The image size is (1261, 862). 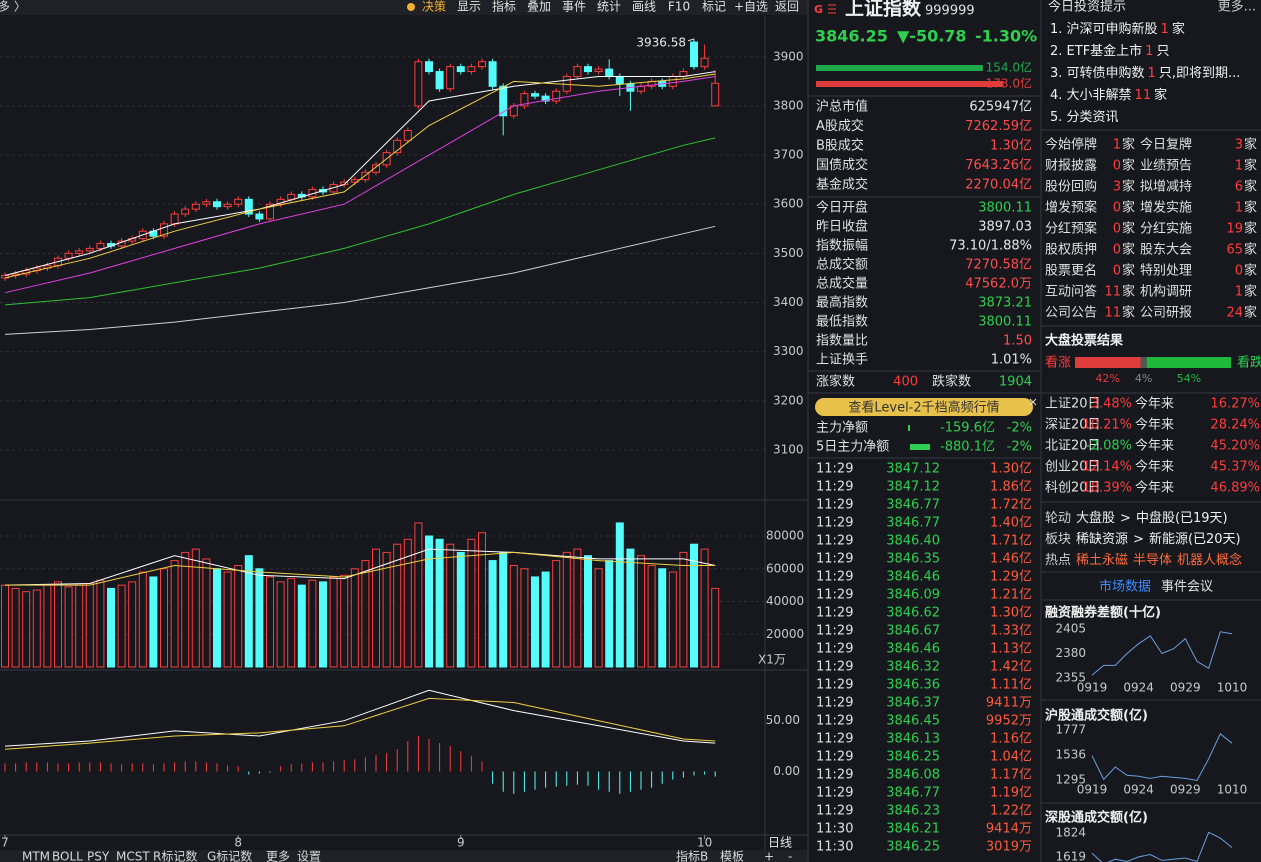 I want to click on toolbar-item: +自选, so click(x=751, y=7).